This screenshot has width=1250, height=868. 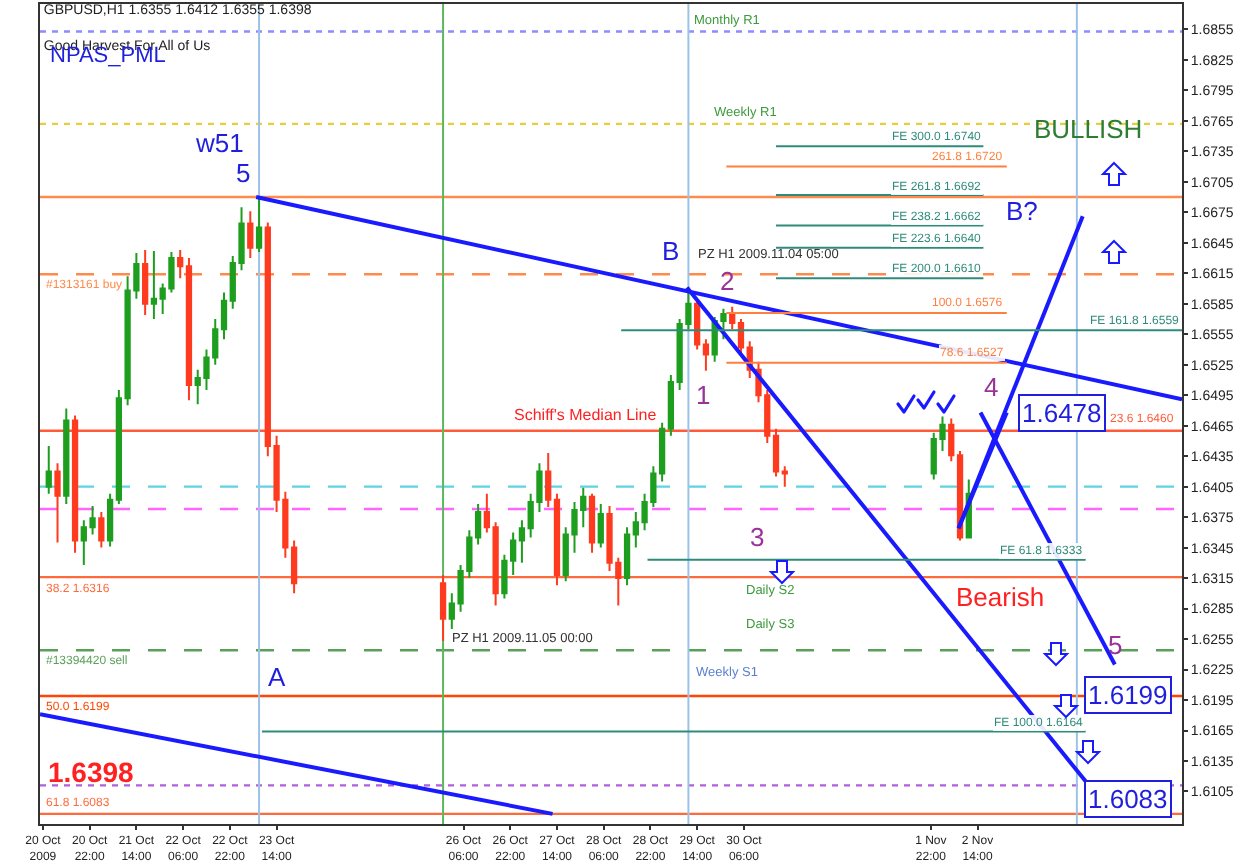 What do you see at coordinates (991, 387) in the screenshot?
I see `annotation: 4` at bounding box center [991, 387].